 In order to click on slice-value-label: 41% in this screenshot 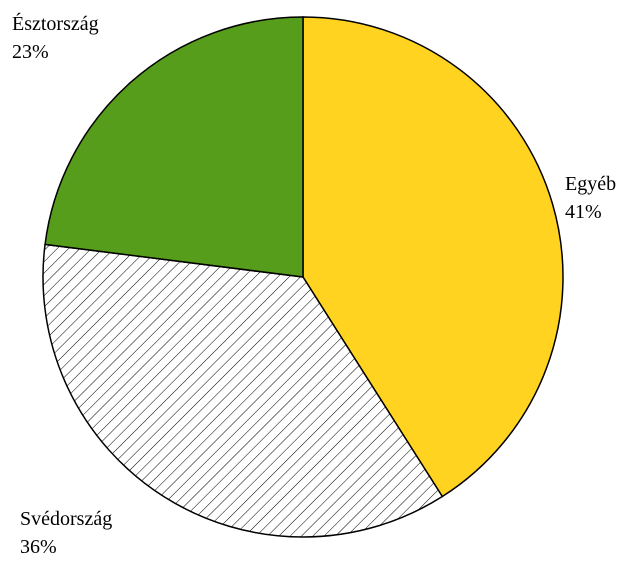, I will do `click(583, 212)`.